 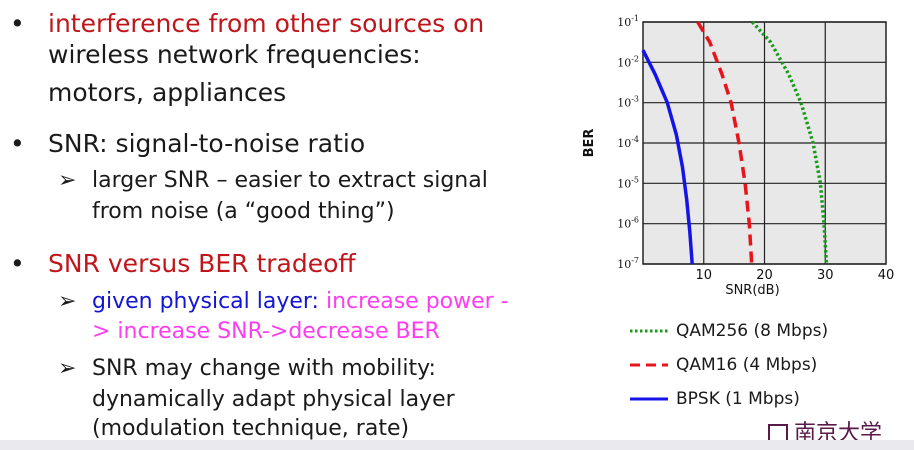 I want to click on footer-bar, so click(x=457, y=445).